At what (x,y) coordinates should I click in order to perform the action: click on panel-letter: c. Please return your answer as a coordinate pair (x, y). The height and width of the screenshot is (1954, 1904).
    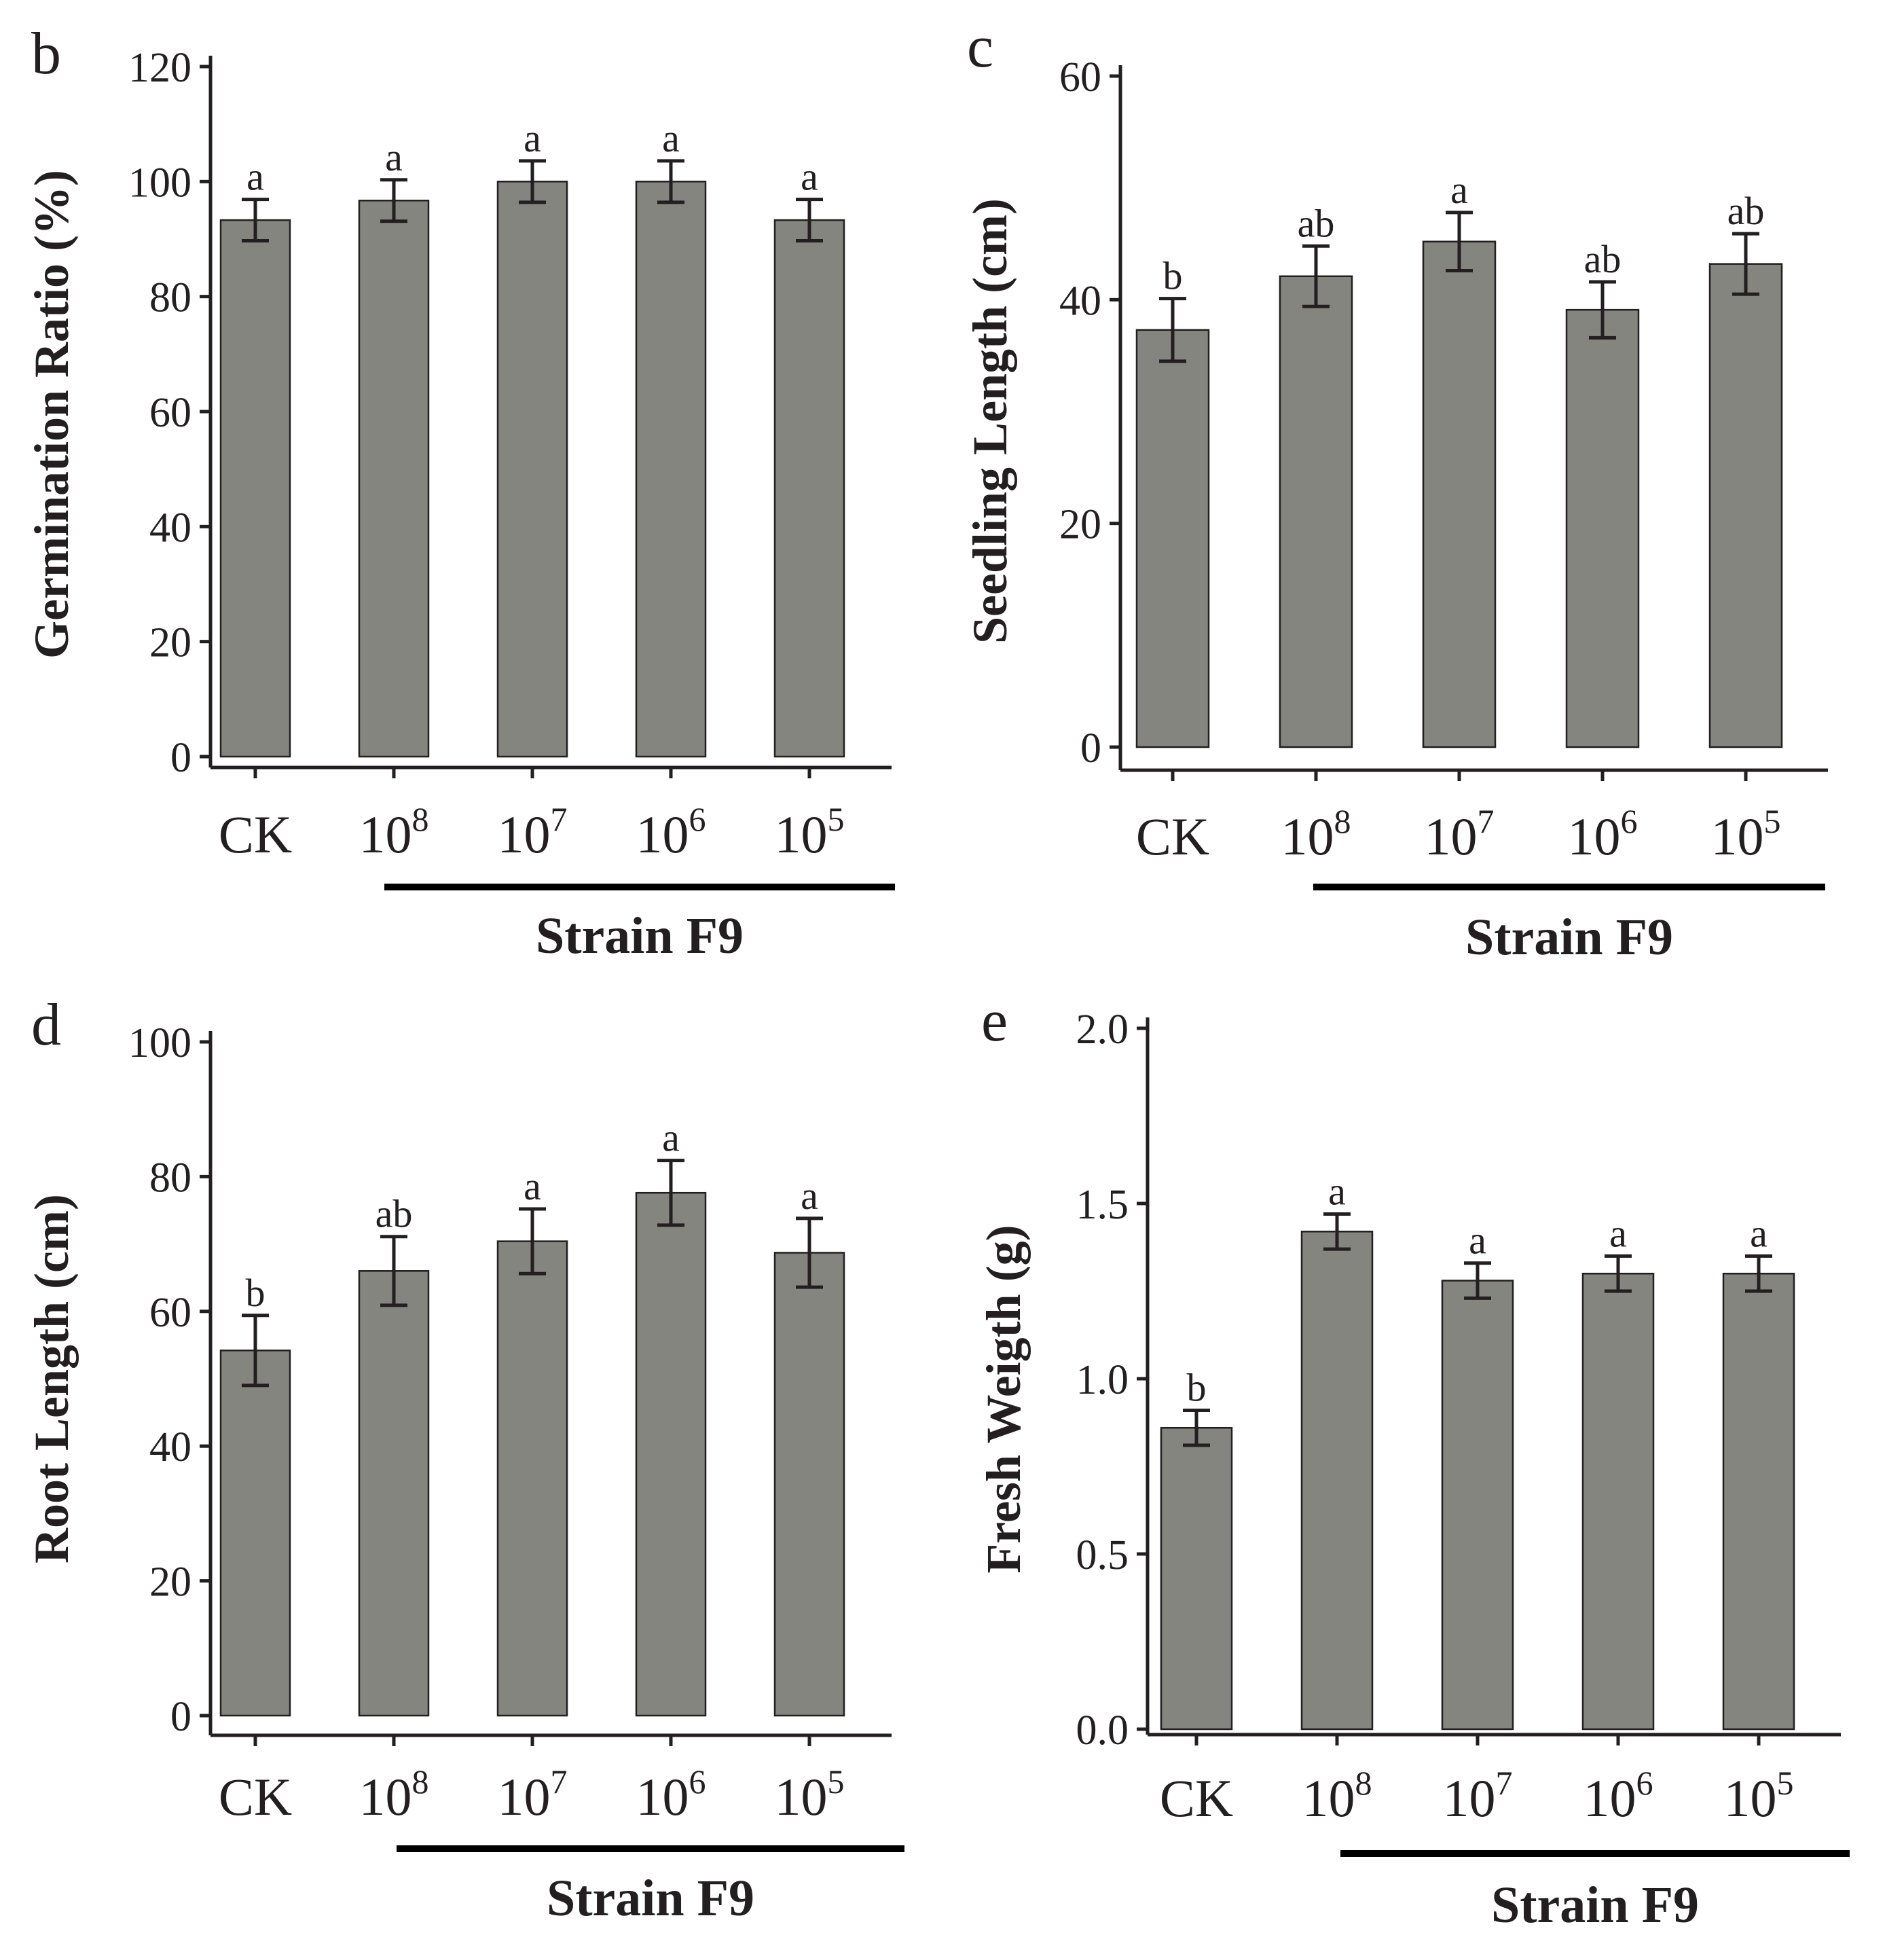
    Looking at the image, I should click on (980, 47).